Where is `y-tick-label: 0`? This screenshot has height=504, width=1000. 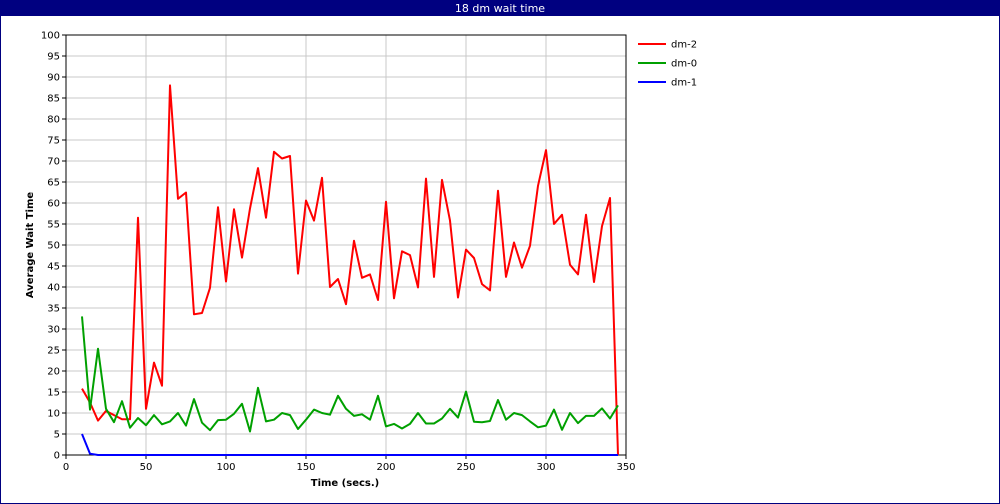
y-tick-label: 0 is located at coordinates (57, 456).